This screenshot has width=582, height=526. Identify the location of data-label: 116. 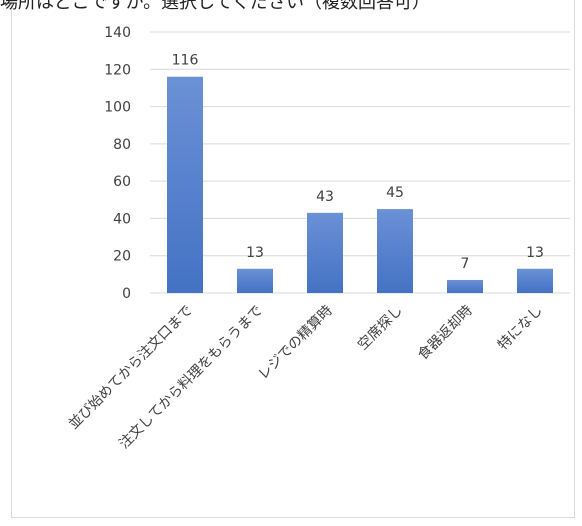
(185, 61).